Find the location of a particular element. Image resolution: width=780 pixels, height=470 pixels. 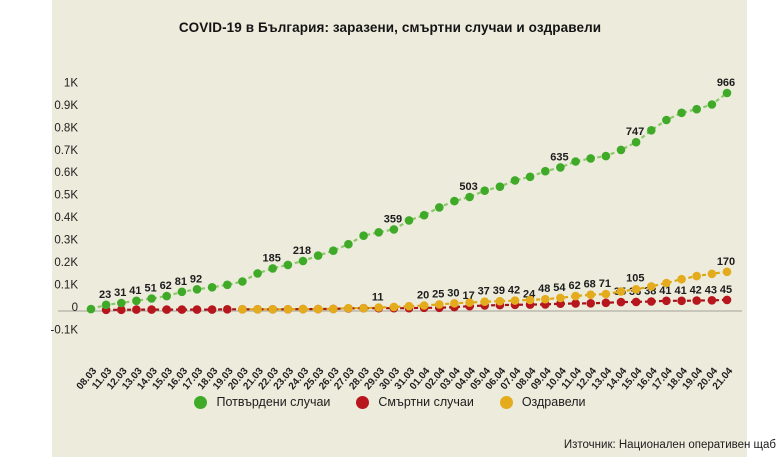

recovered-line is located at coordinates (485, 290).